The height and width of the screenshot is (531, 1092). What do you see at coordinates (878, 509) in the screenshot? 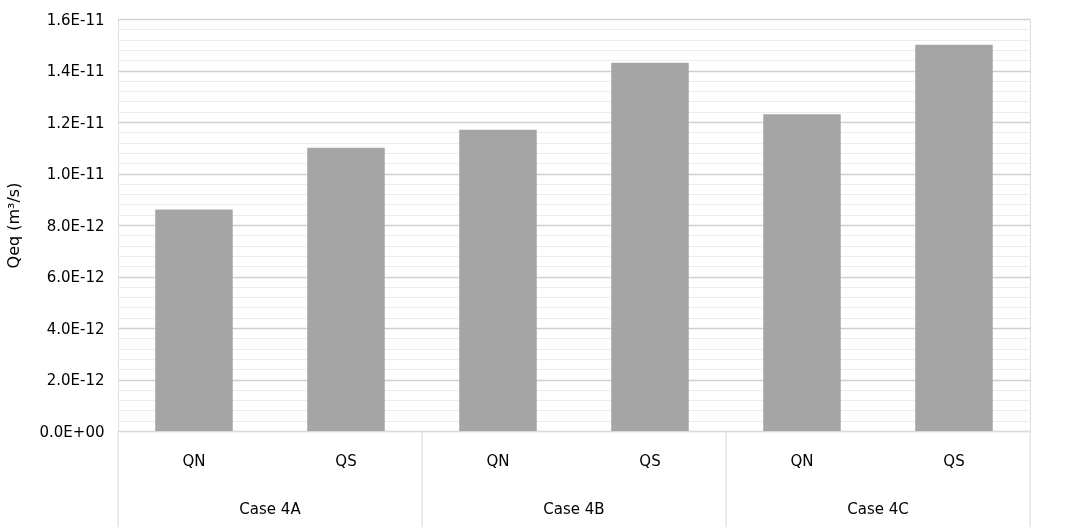
I see `text: Case 4C` at bounding box center [878, 509].